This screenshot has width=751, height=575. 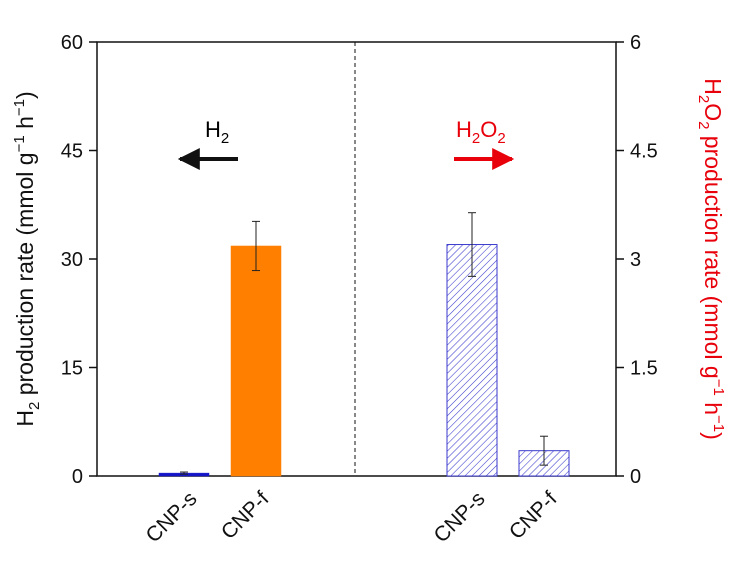 What do you see at coordinates (644, 369) in the screenshot?
I see `right-tick-label: 1.5` at bounding box center [644, 369].